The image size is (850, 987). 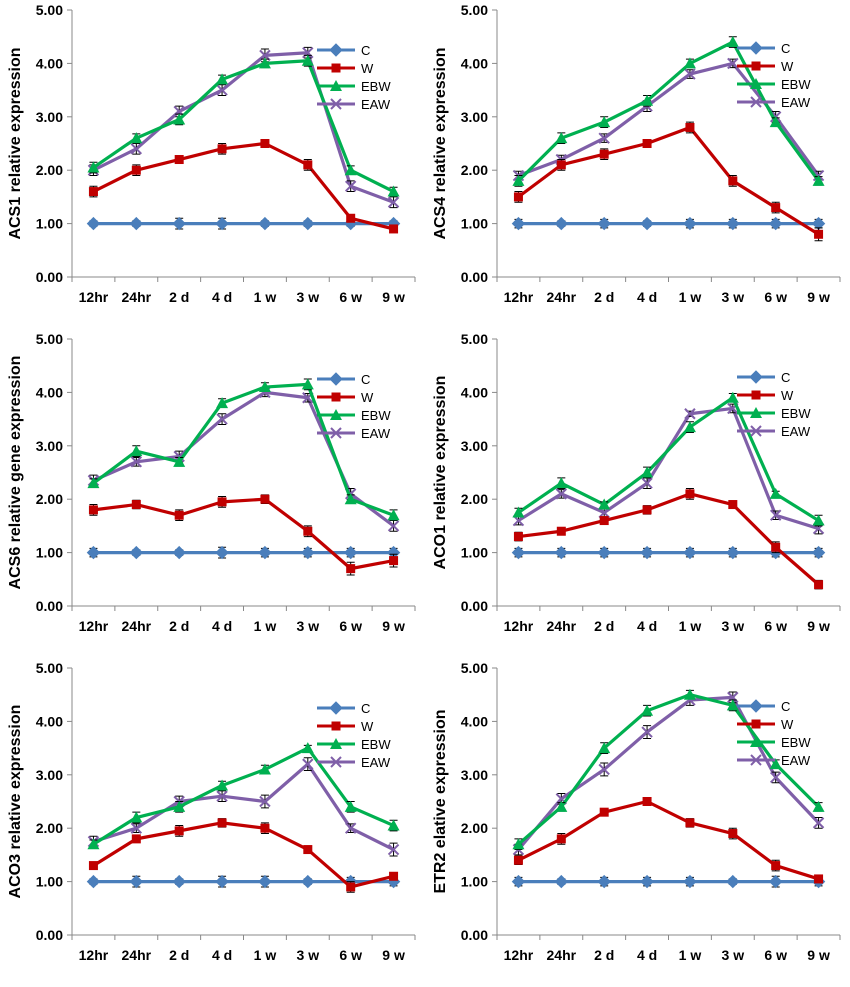 What do you see at coordinates (354, 433) in the screenshot?
I see `legend-item-eaw: EAW` at bounding box center [354, 433].